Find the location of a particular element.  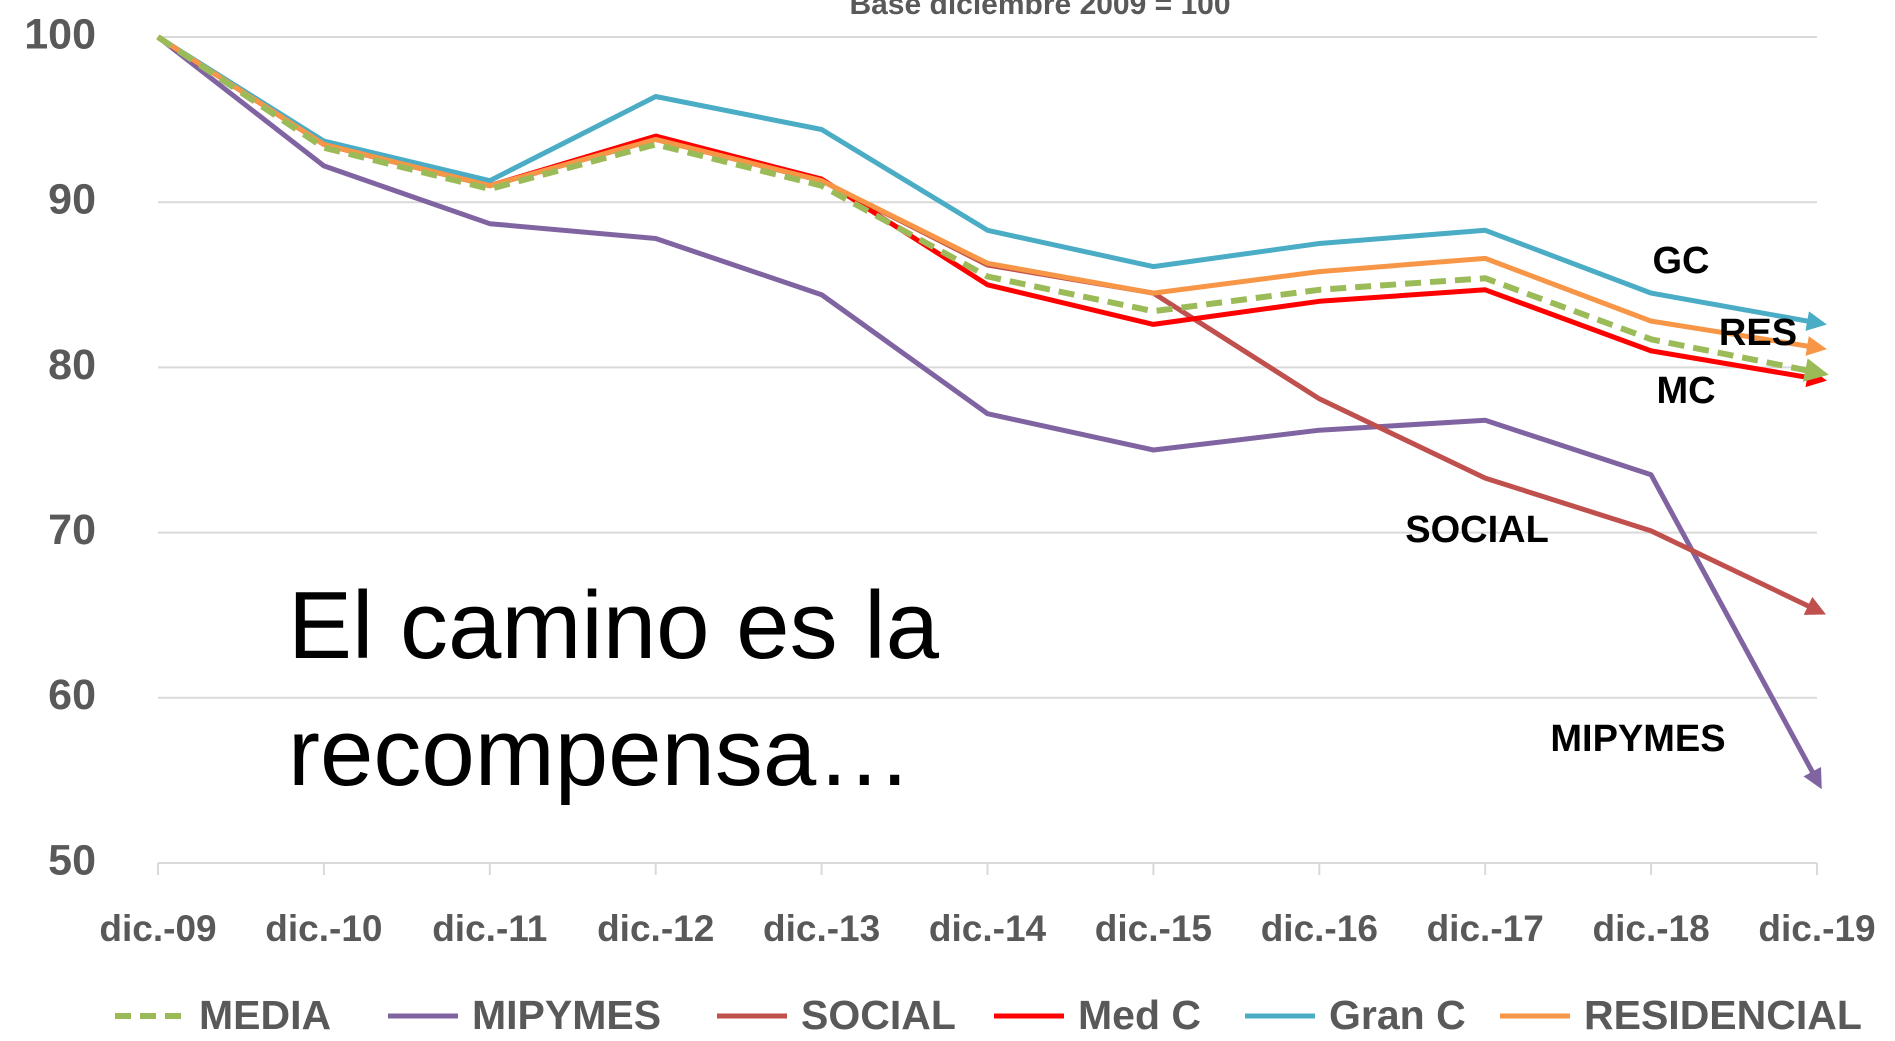

x-tick-label: dic.-15 is located at coordinates (1153, 928).